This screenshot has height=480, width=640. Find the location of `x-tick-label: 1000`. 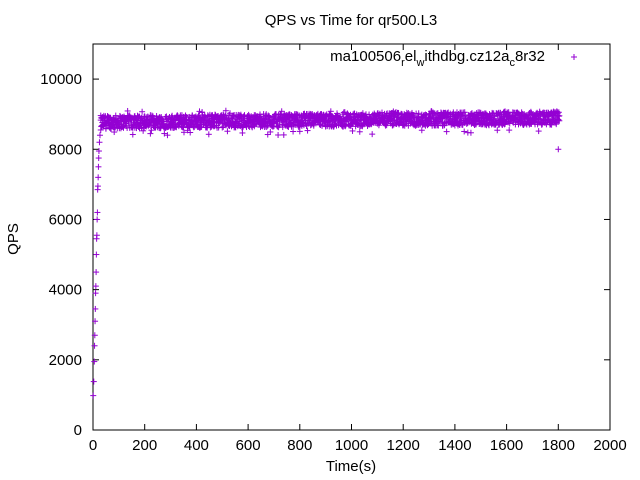

x-tick-label: 1000 is located at coordinates (351, 445).